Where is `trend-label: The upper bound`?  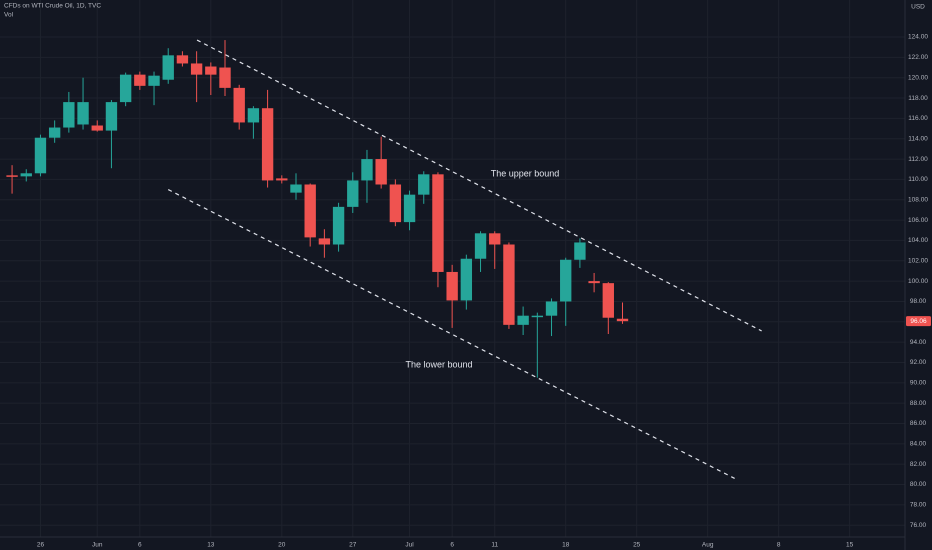 trend-label: The upper bound is located at coordinates (525, 173).